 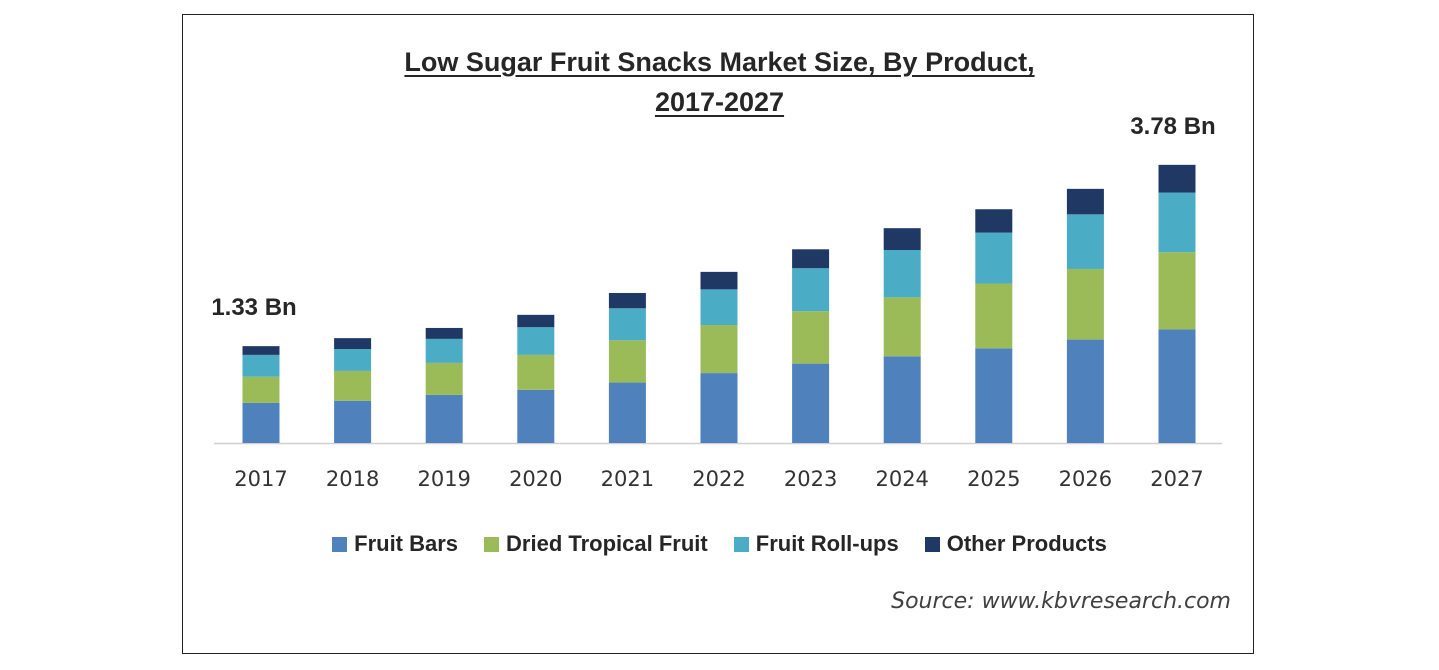 I want to click on bar-2019-fruit-bars, so click(x=444, y=418).